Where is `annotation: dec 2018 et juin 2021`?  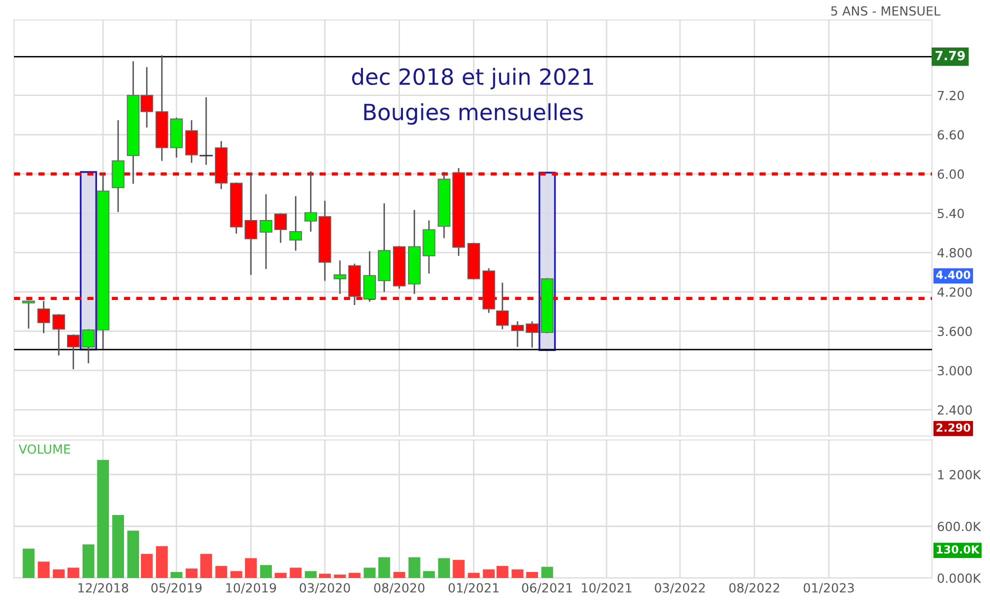 annotation: dec 2018 et juin 2021 is located at coordinates (473, 79).